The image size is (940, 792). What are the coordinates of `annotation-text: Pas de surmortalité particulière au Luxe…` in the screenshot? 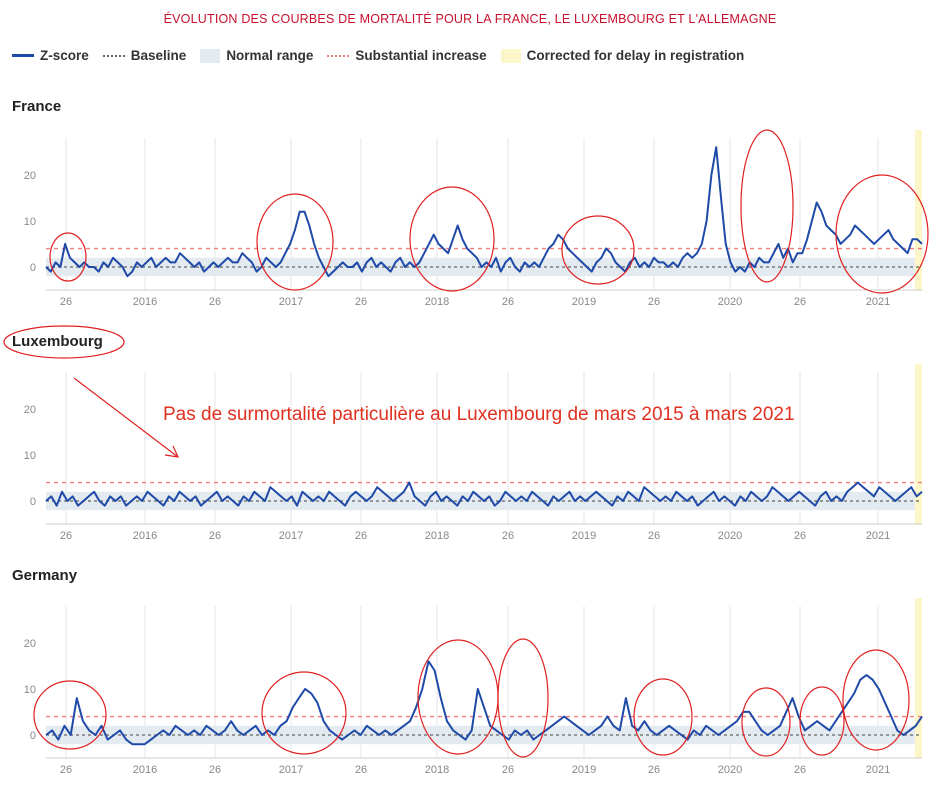 It's located at (479, 414).